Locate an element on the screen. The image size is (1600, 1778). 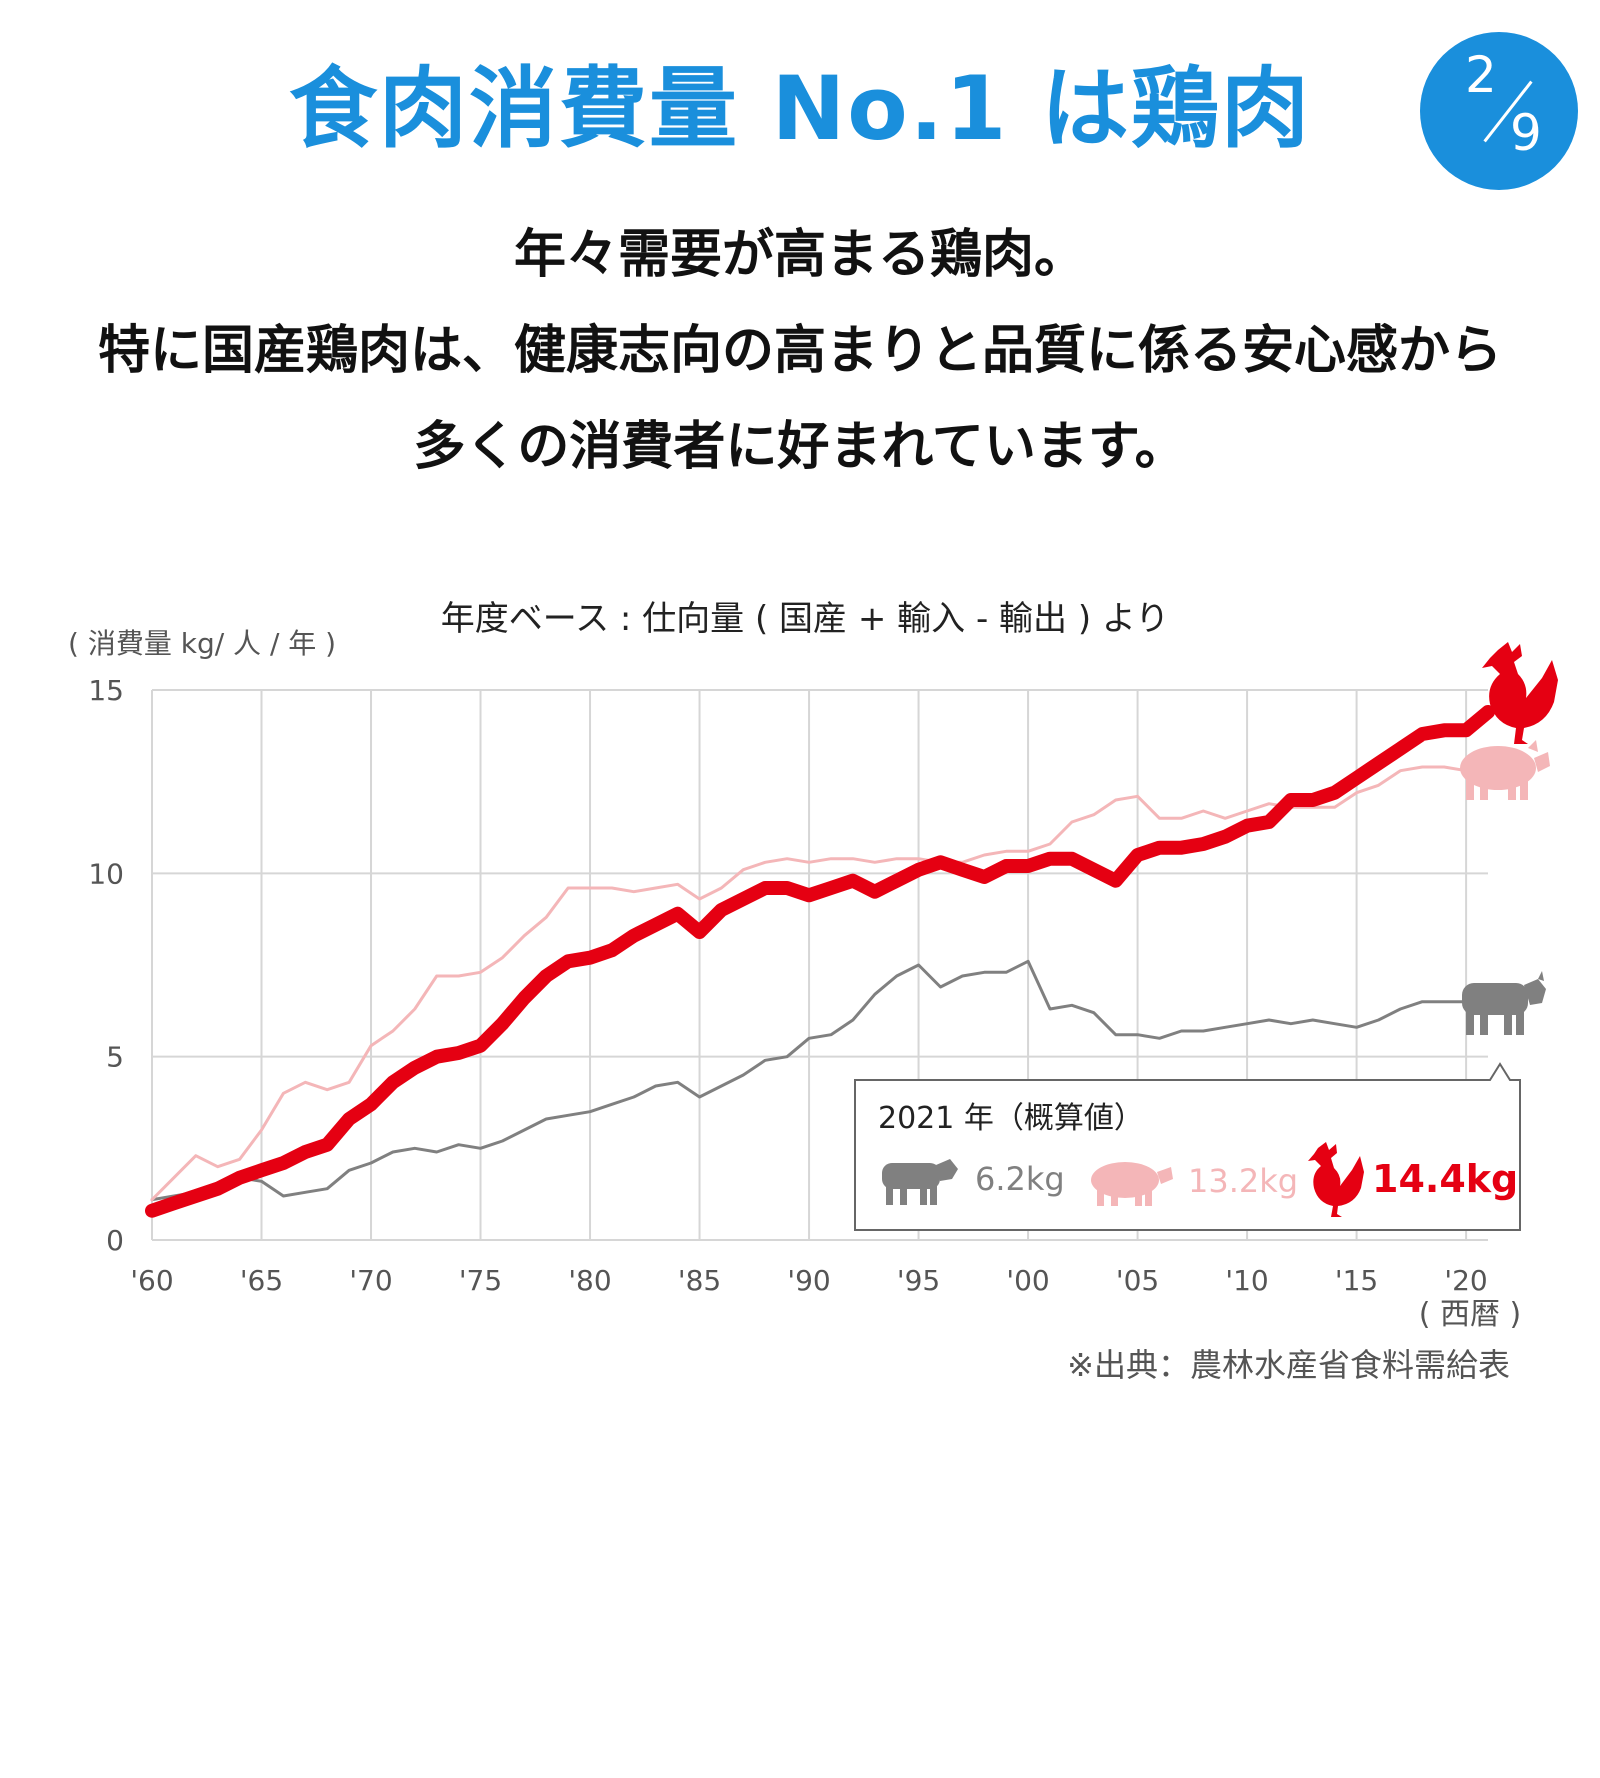
x-tick-label: '80 is located at coordinates (589, 1280).